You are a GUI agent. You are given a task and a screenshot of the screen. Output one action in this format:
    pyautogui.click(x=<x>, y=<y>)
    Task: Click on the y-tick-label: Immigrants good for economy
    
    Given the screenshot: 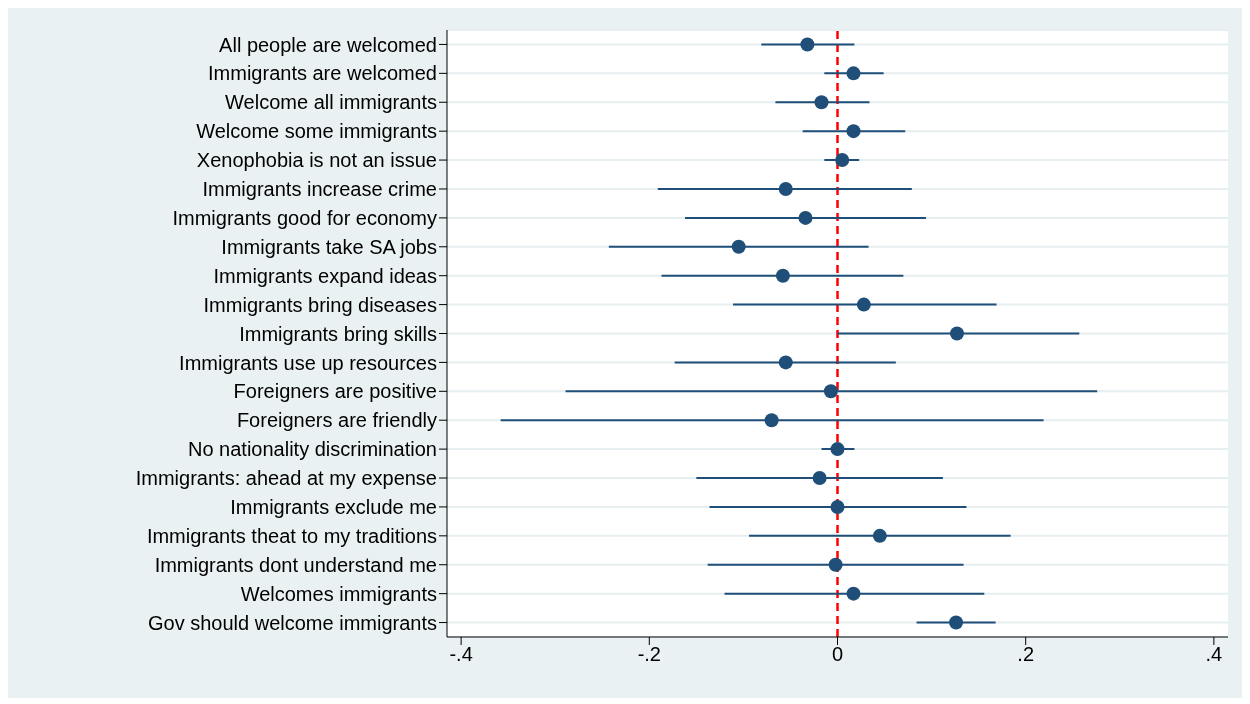 What is the action you would take?
    pyautogui.click(x=304, y=217)
    